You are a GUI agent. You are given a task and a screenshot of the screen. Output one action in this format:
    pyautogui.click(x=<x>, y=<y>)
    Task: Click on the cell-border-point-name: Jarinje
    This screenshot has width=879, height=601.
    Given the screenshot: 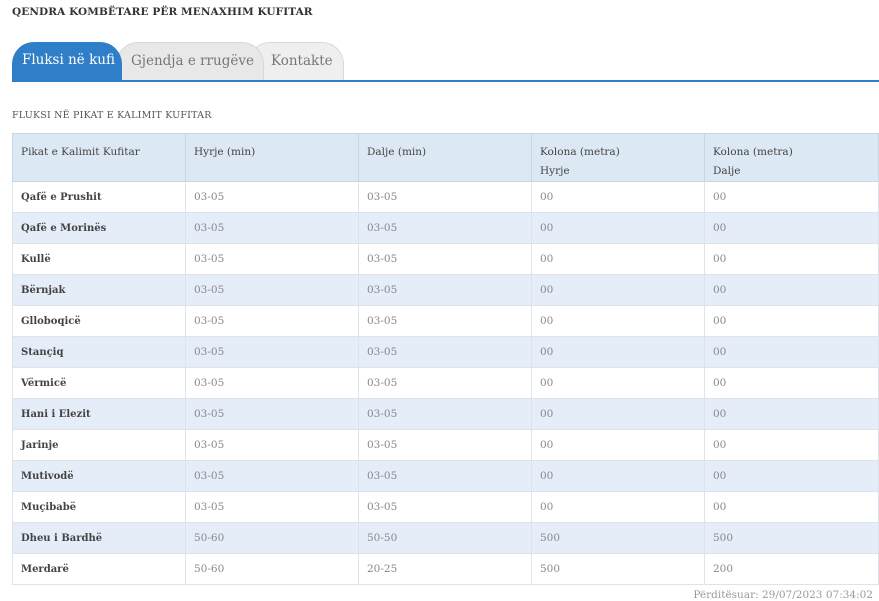 What is the action you would take?
    pyautogui.click(x=99, y=445)
    